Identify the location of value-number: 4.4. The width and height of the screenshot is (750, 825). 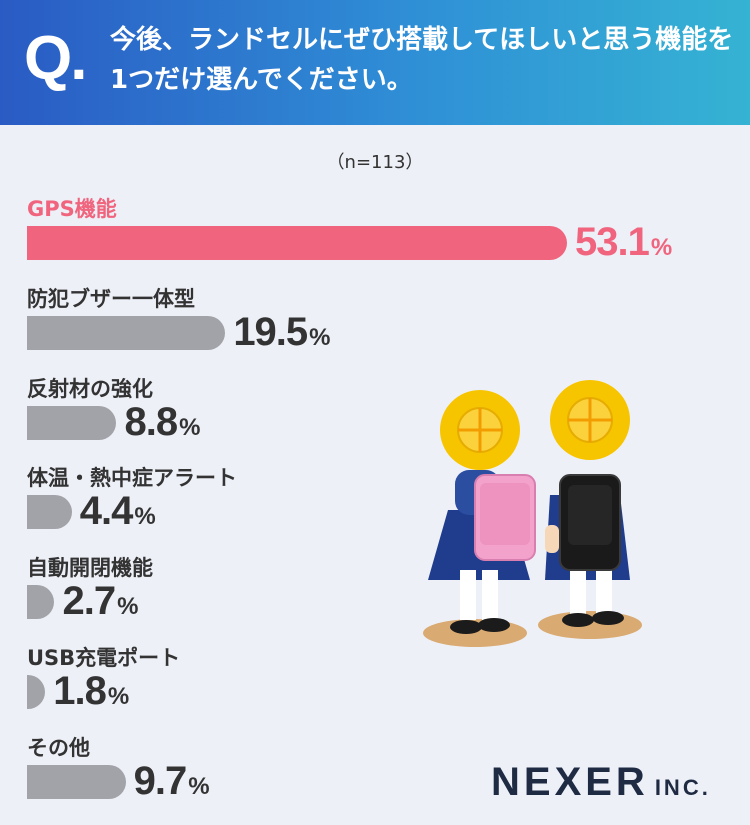
(106, 511).